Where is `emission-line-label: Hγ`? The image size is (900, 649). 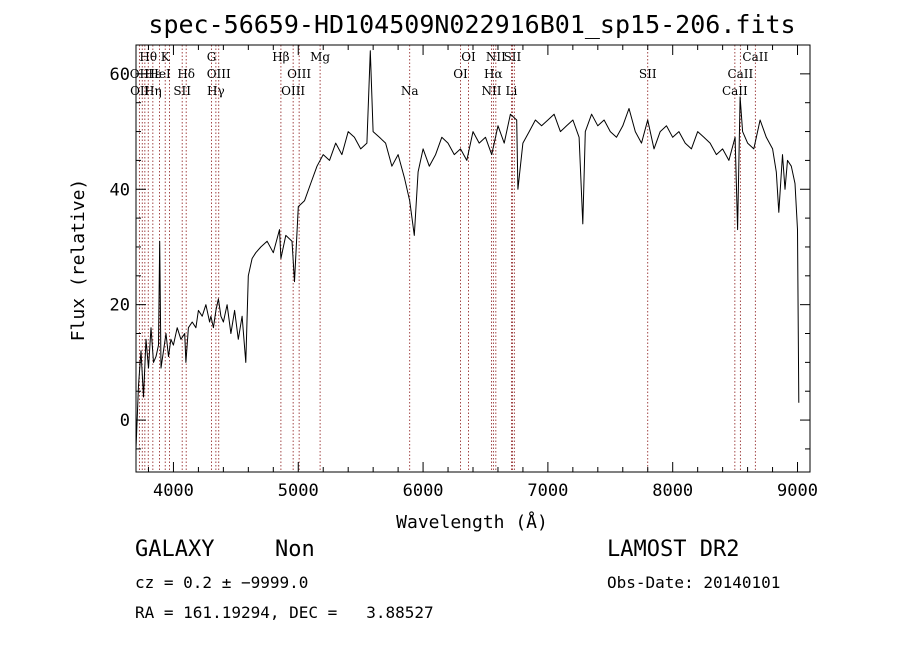 emission-line-label: Hγ is located at coordinates (216, 91).